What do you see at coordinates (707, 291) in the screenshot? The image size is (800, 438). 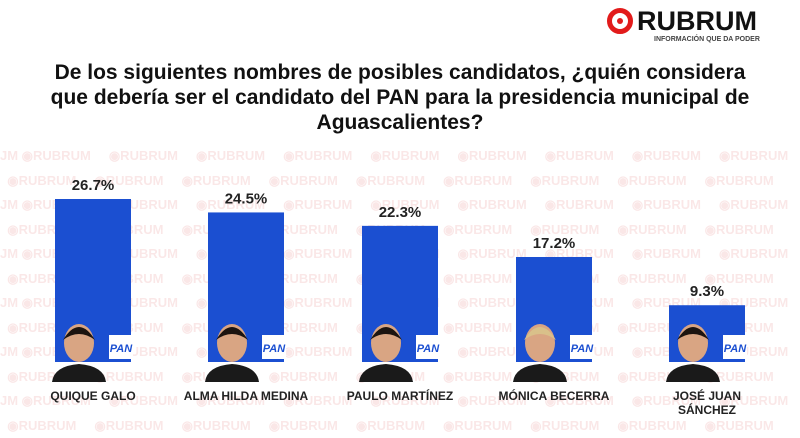 I see `data-label: 9.3%` at bounding box center [707, 291].